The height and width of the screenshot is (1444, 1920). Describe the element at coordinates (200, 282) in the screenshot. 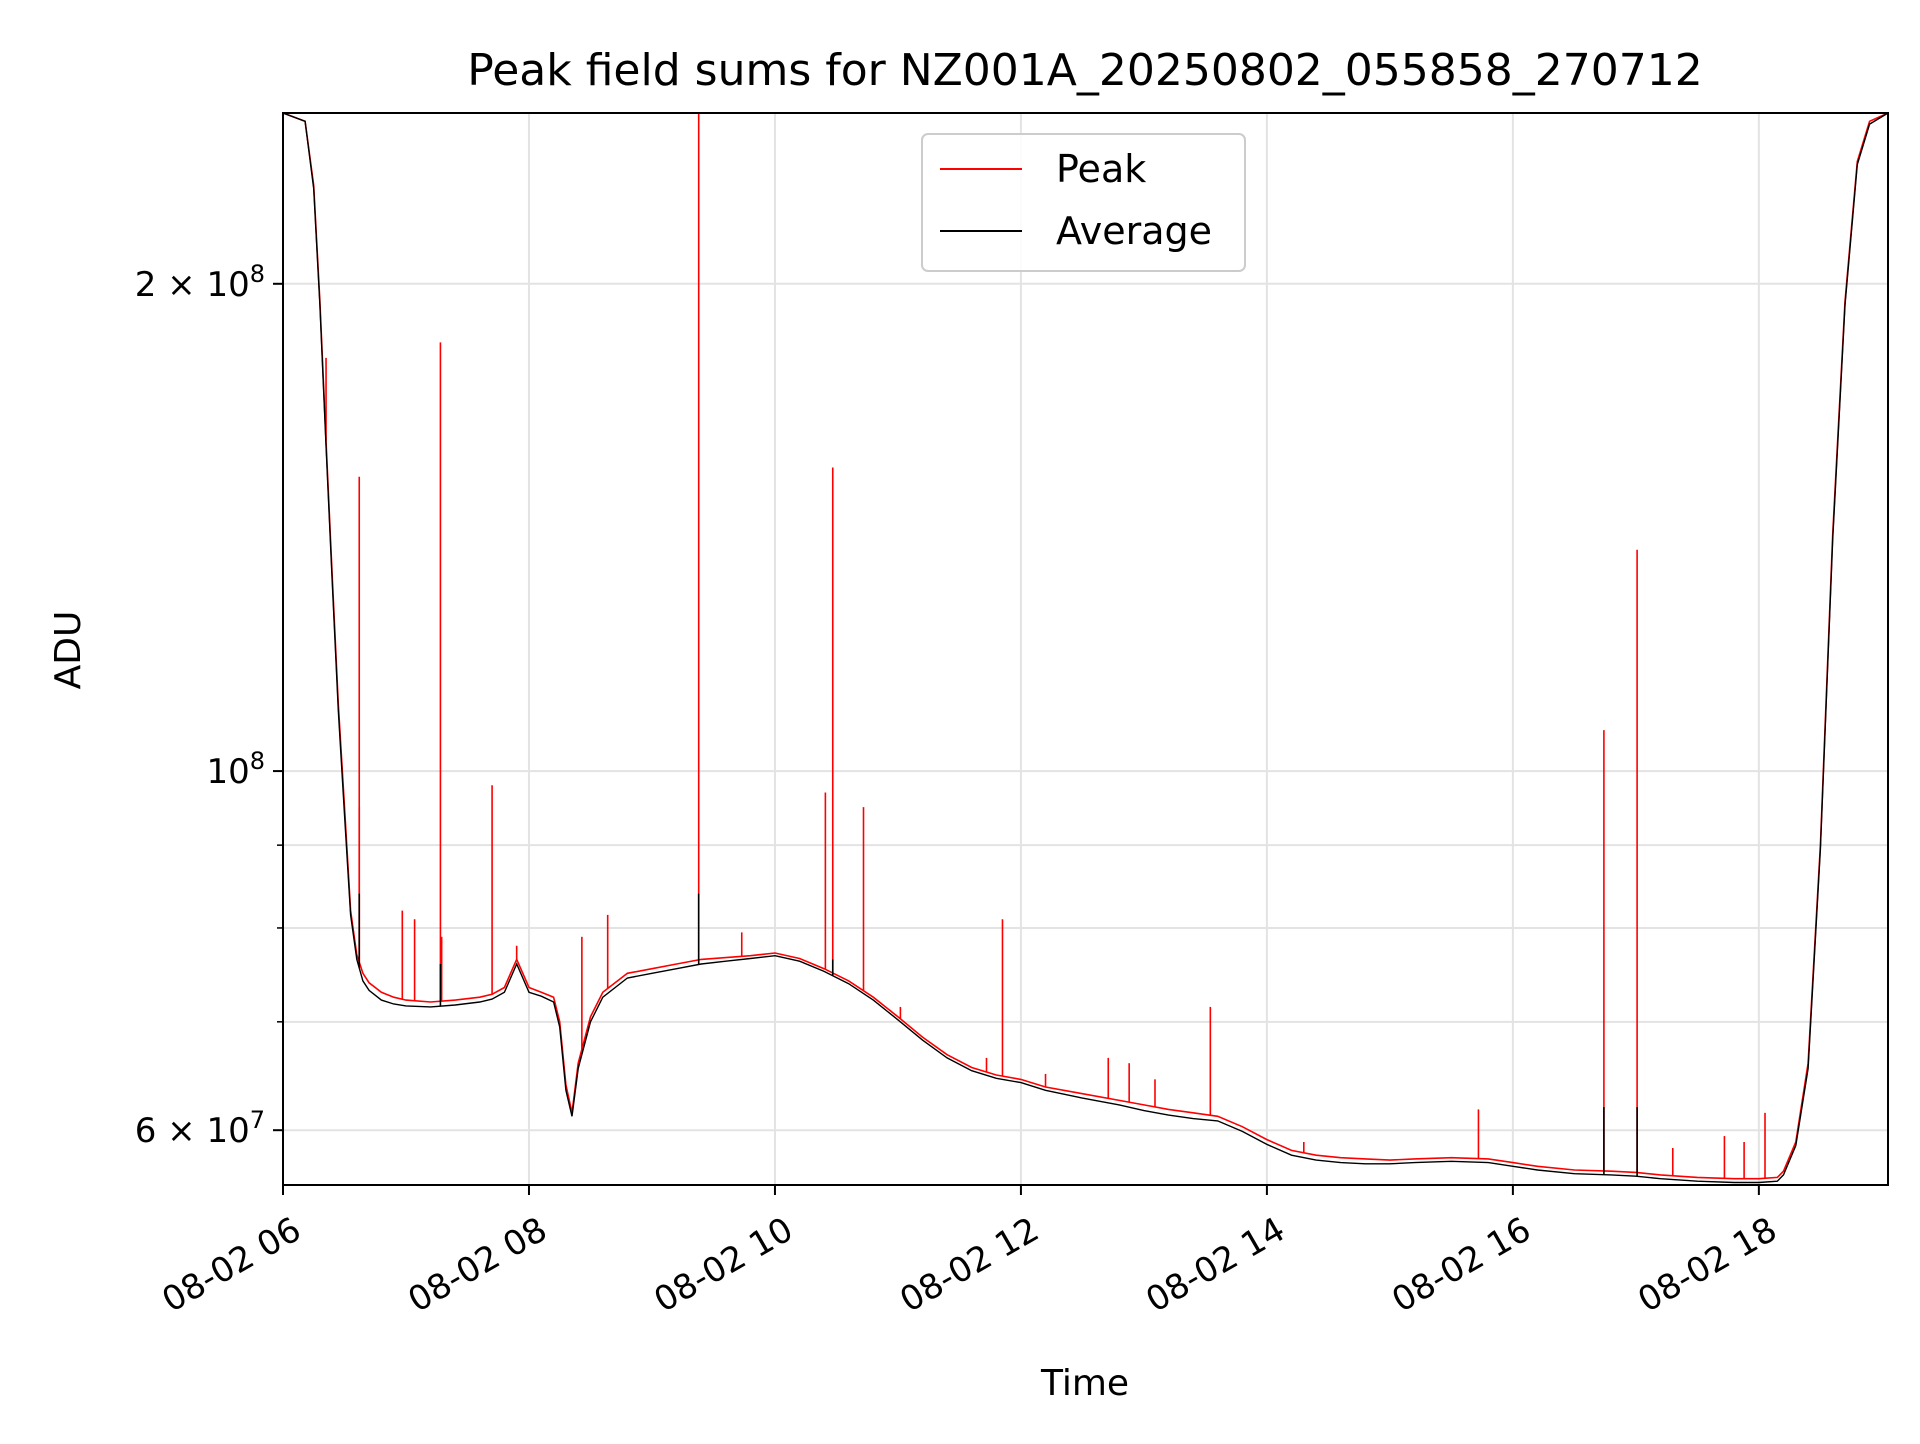

I see `y-tick-label: 2 × 108` at that location.